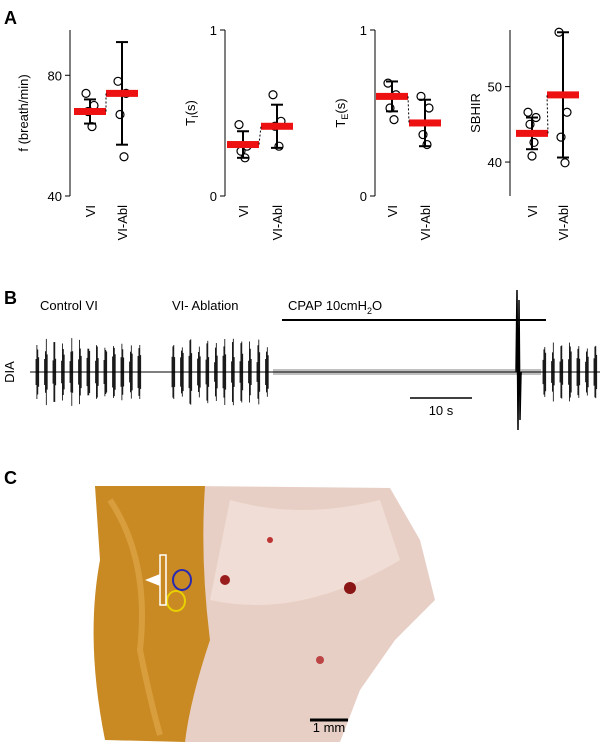 The width and height of the screenshot is (601, 753). What do you see at coordinates (69, 305) in the screenshot?
I see `trace-label: Control VI` at bounding box center [69, 305].